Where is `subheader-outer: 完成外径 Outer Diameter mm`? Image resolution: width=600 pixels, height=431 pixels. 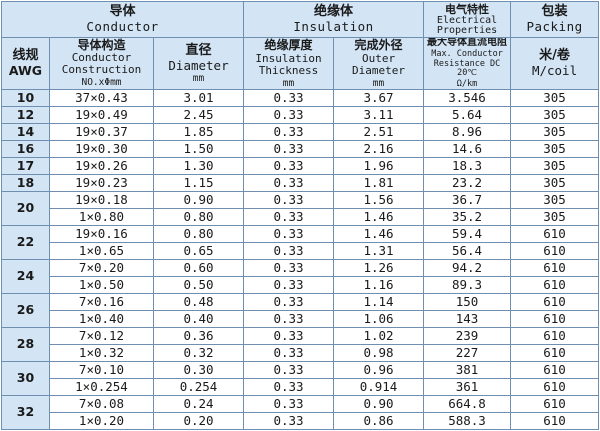 subheader-outer: 完成外径 Outer Diameter mm is located at coordinates (379, 63).